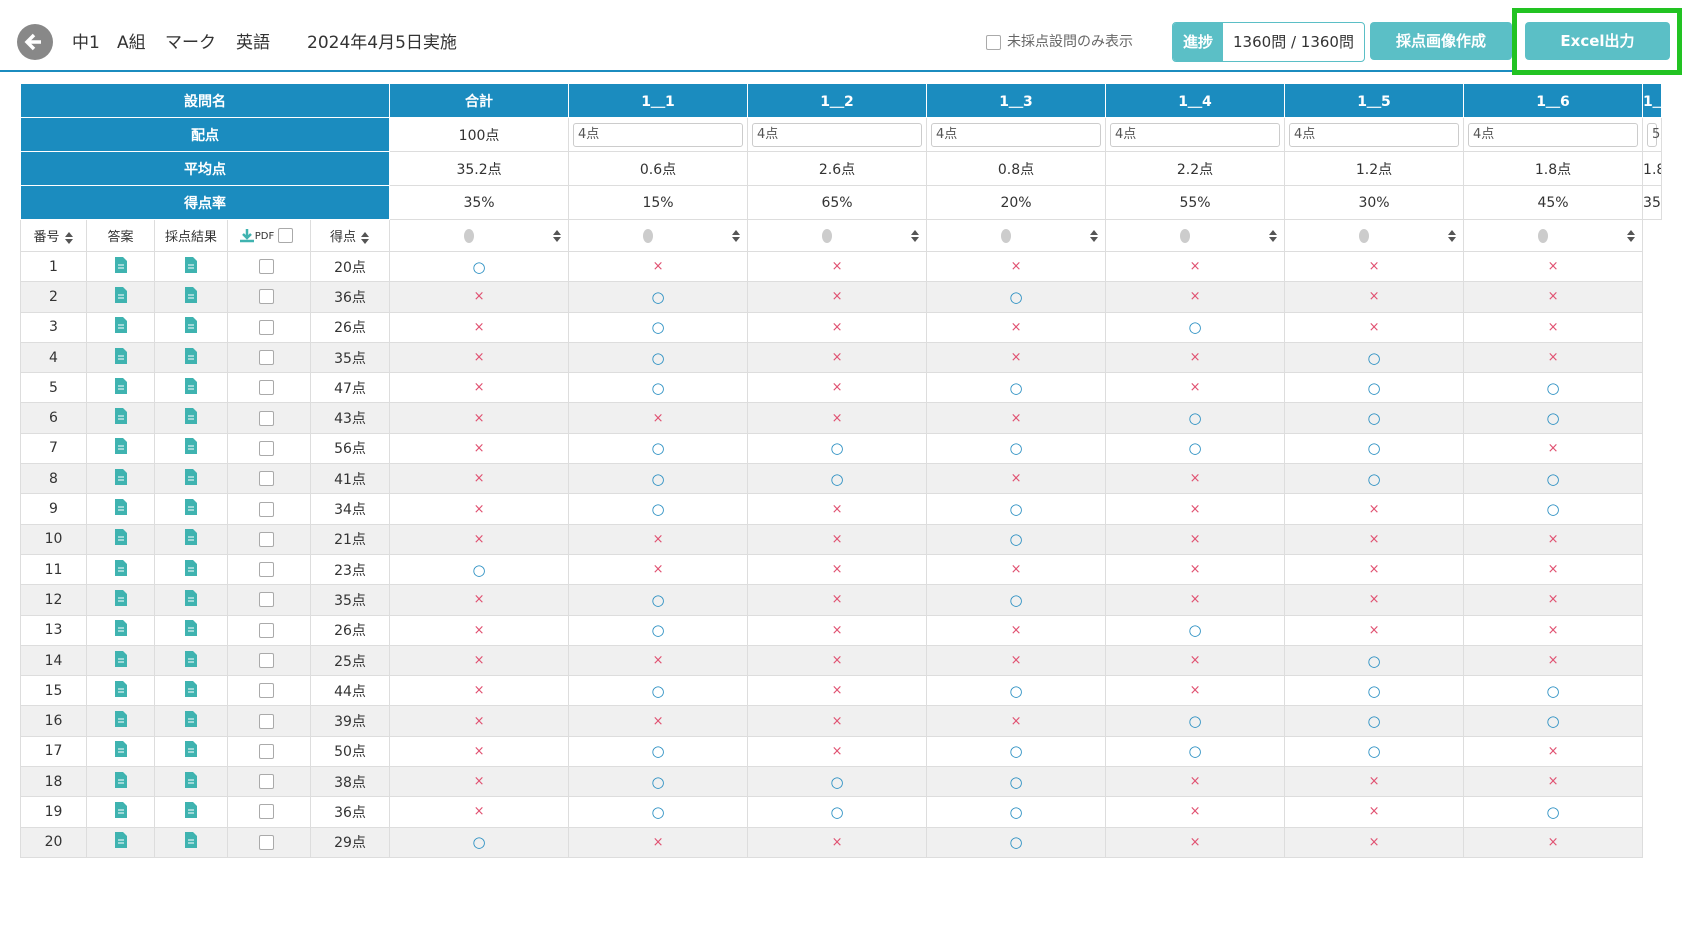 This screenshot has width=1695, height=940. Describe the element at coordinates (1654, 134) in the screenshot. I see `points-select: 5点` at that location.